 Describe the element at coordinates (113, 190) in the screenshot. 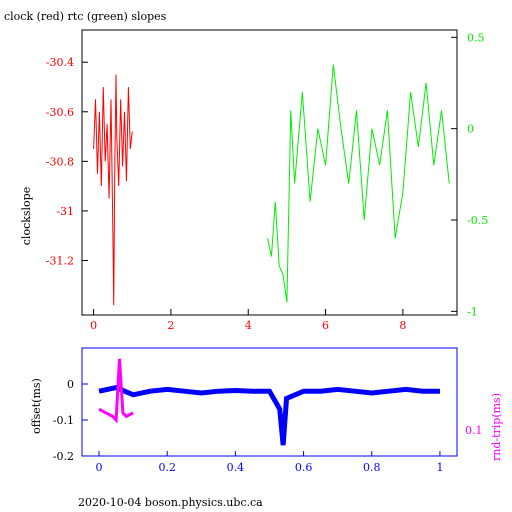

I see `clock-slope-series` at that location.